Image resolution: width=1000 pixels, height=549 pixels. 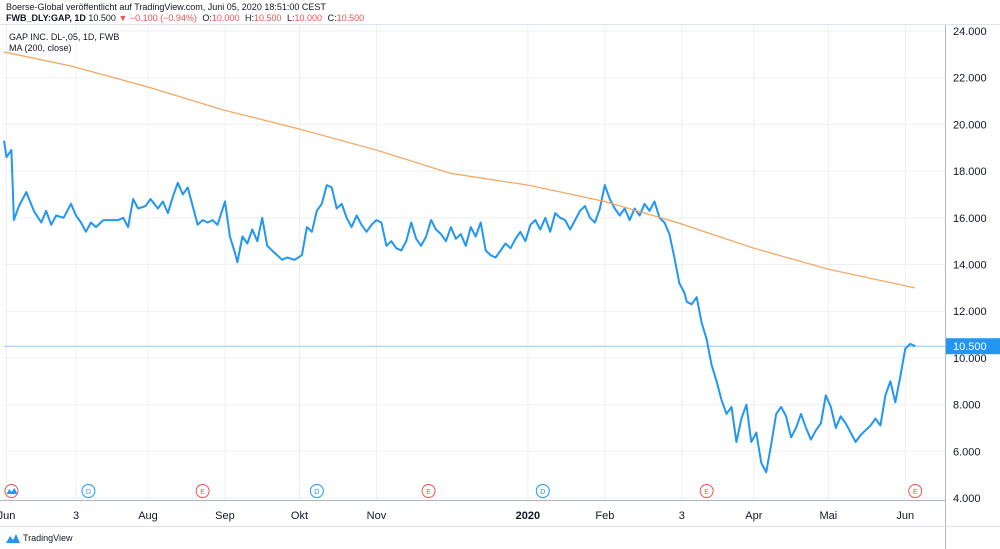 What do you see at coordinates (291, 18) in the screenshot?
I see `low-label: L:` at bounding box center [291, 18].